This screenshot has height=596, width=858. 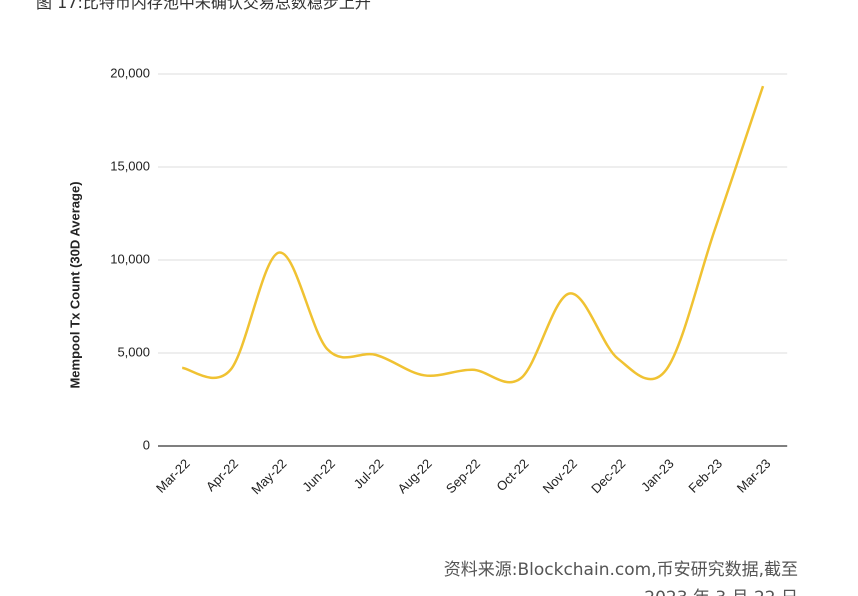 I want to click on page-title: 图 17:比特币内存池中未确认交易总数稳步上升, so click(x=203, y=6).